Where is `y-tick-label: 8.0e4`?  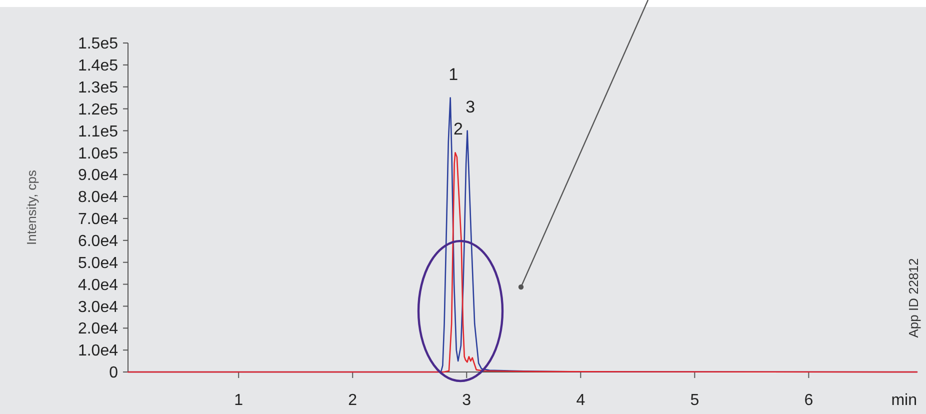
y-tick-label: 8.0e4 is located at coordinates (98, 197).